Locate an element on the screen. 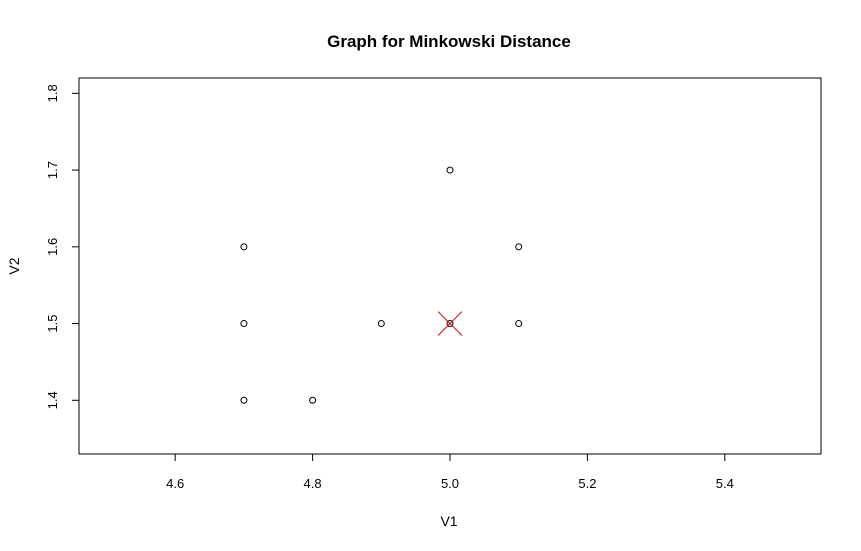 The width and height of the screenshot is (861, 551). x-tick-label: 5.2 is located at coordinates (587, 483).